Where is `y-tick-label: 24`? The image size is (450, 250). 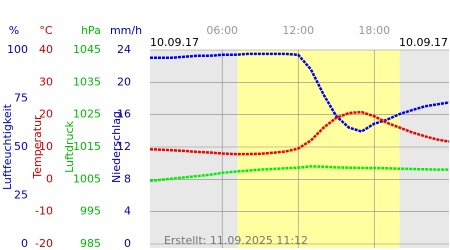 y-tick-label: 24 is located at coordinates (124, 49).